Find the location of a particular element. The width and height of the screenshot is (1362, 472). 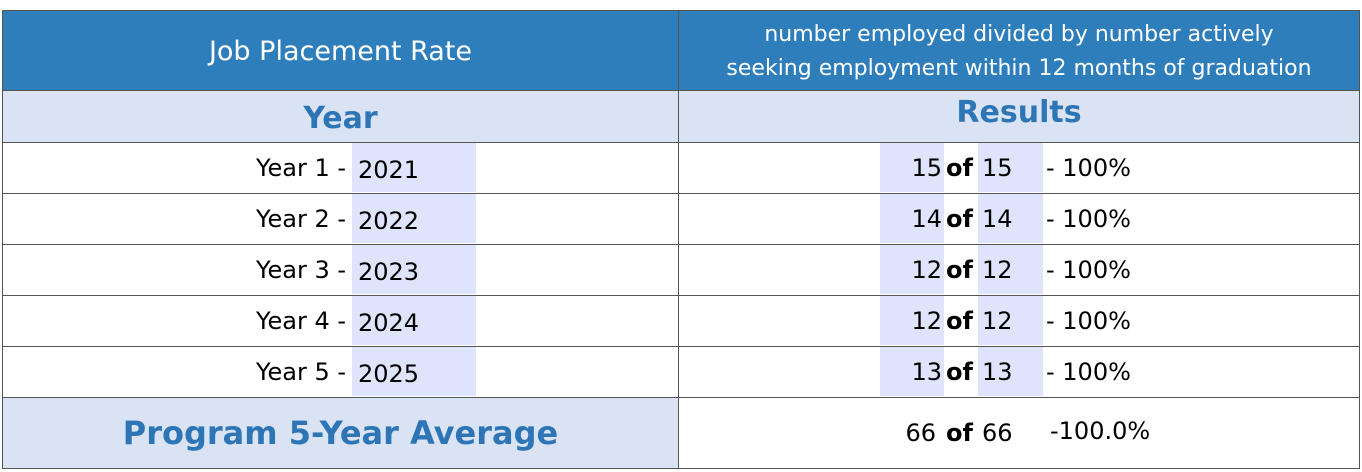

column-header-cell is located at coordinates (1019, 116).